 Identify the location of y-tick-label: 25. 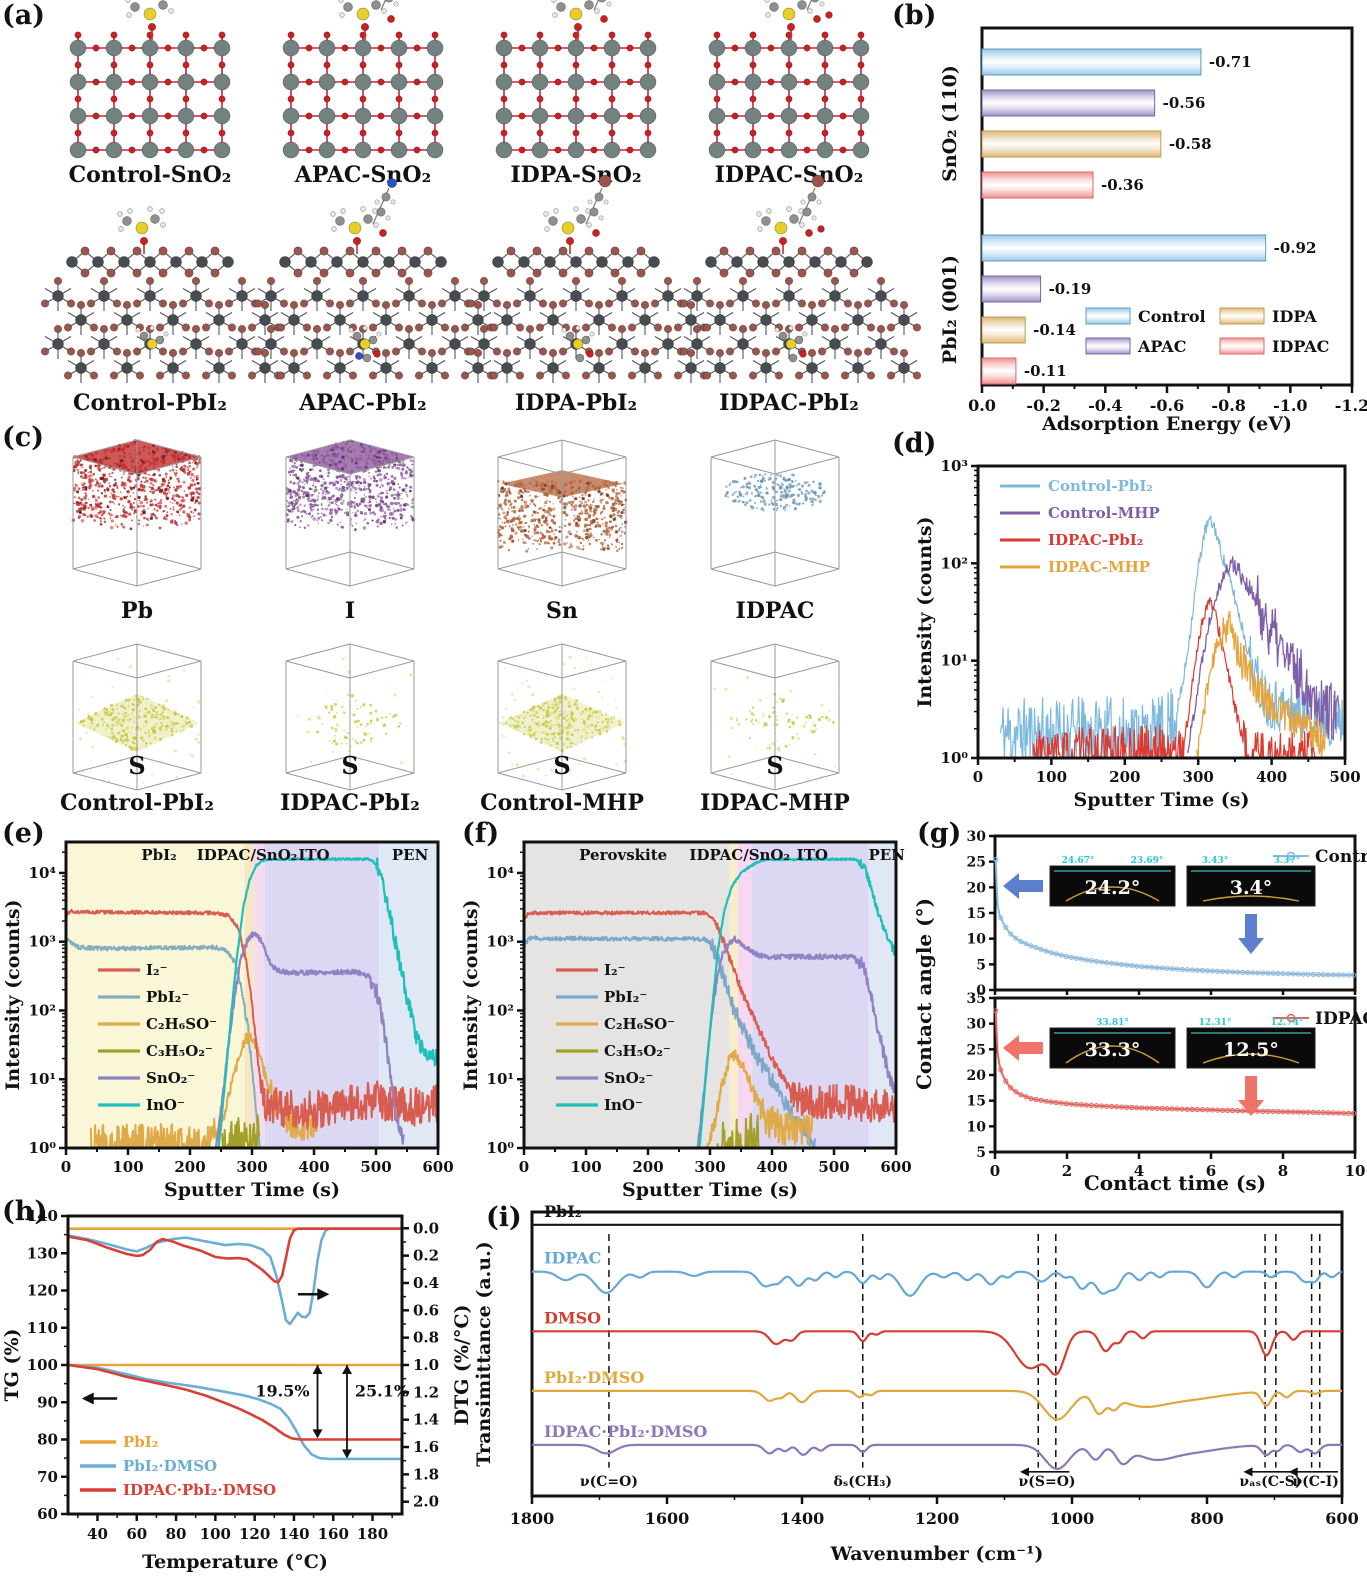
(976, 1050).